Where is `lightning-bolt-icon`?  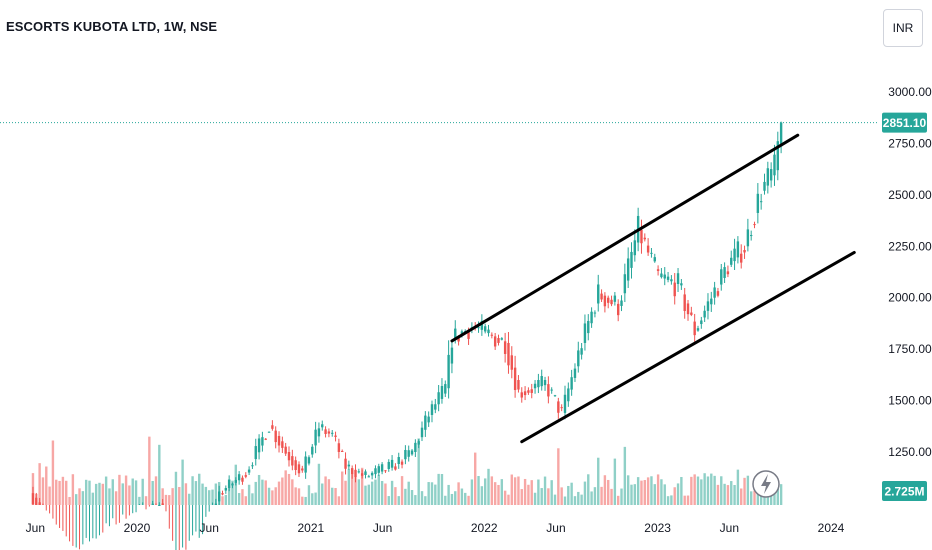
lightning-bolt-icon is located at coordinates (766, 484).